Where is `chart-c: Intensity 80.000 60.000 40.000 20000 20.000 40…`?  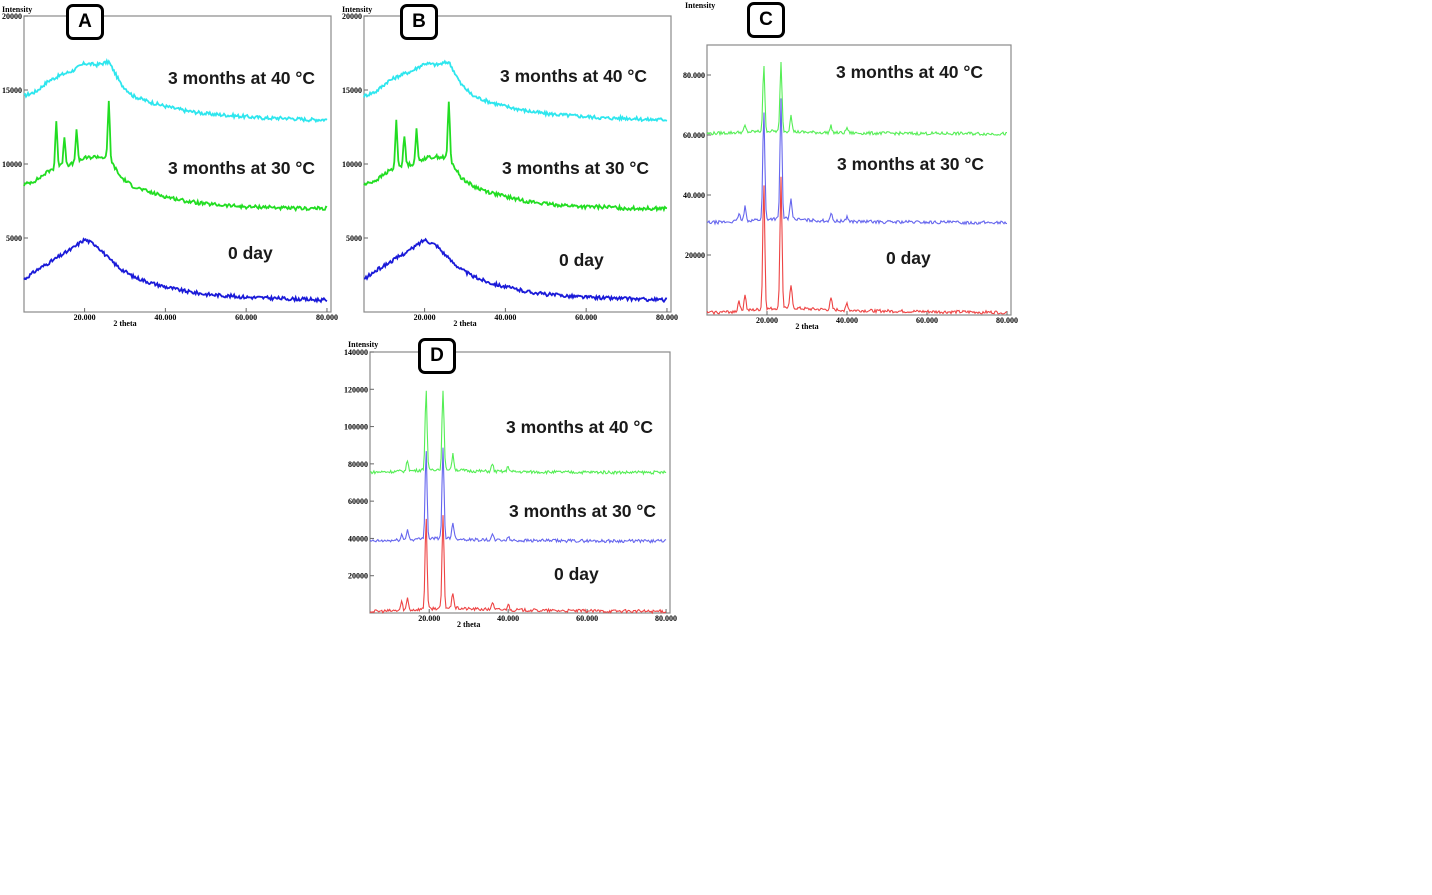
chart-c: Intensity 80.000 60.000 40.000 20000 20.000 40… is located at coordinates (850, 166).